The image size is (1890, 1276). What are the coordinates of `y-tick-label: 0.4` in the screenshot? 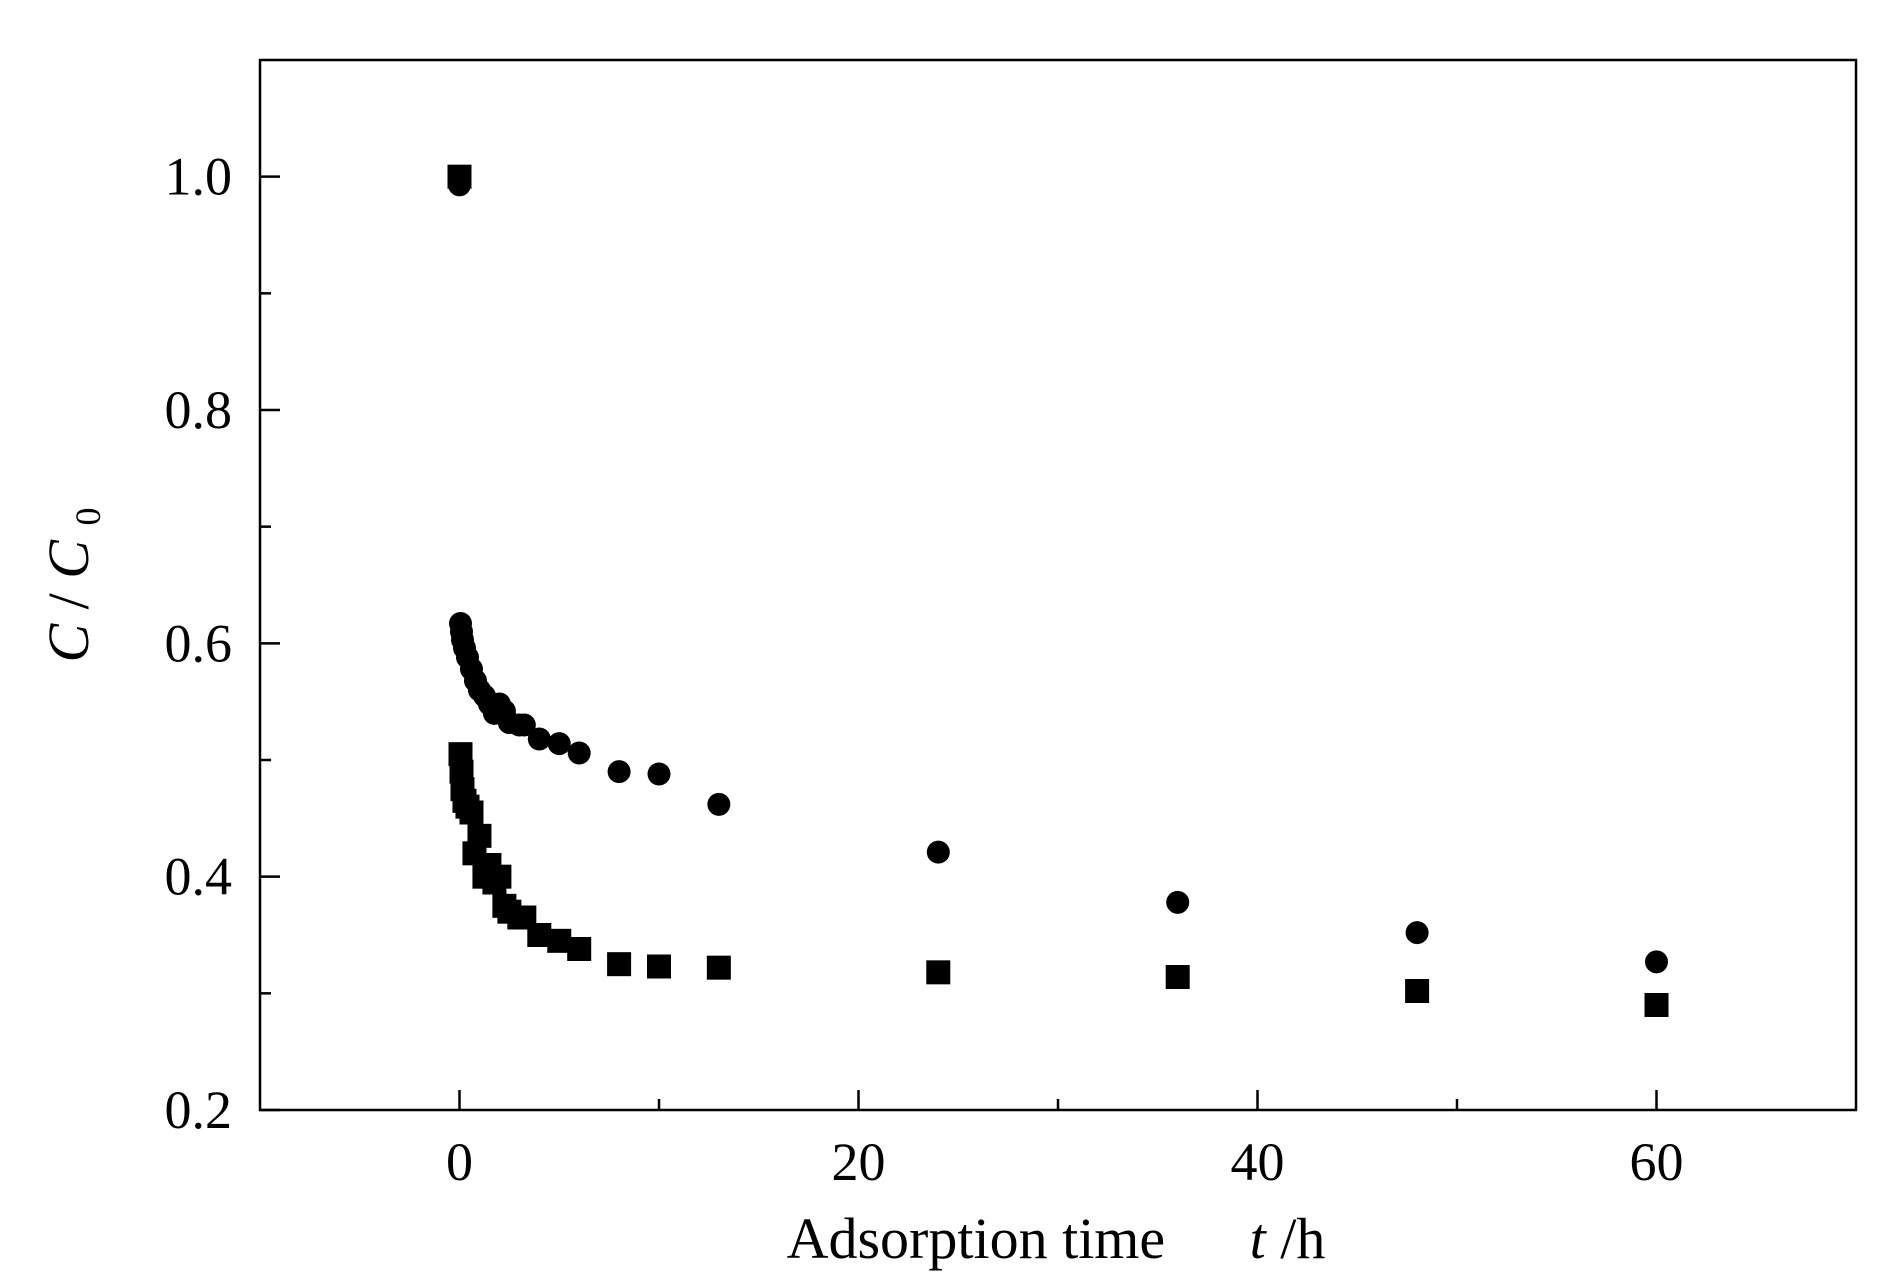 It's located at (199, 877).